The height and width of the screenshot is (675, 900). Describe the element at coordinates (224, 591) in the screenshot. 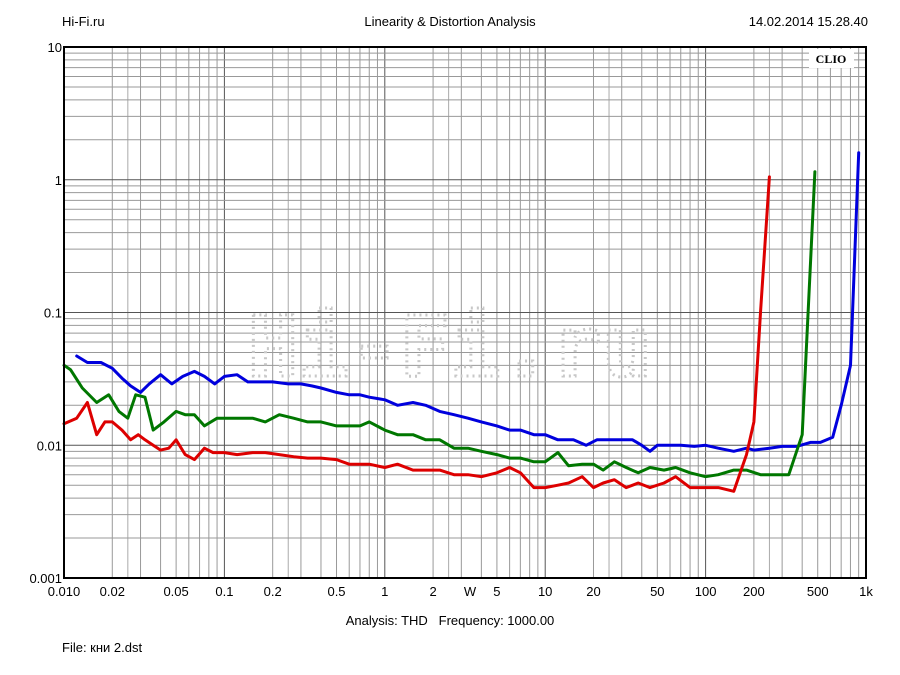

I see `x-tick-label: 0.1` at that location.